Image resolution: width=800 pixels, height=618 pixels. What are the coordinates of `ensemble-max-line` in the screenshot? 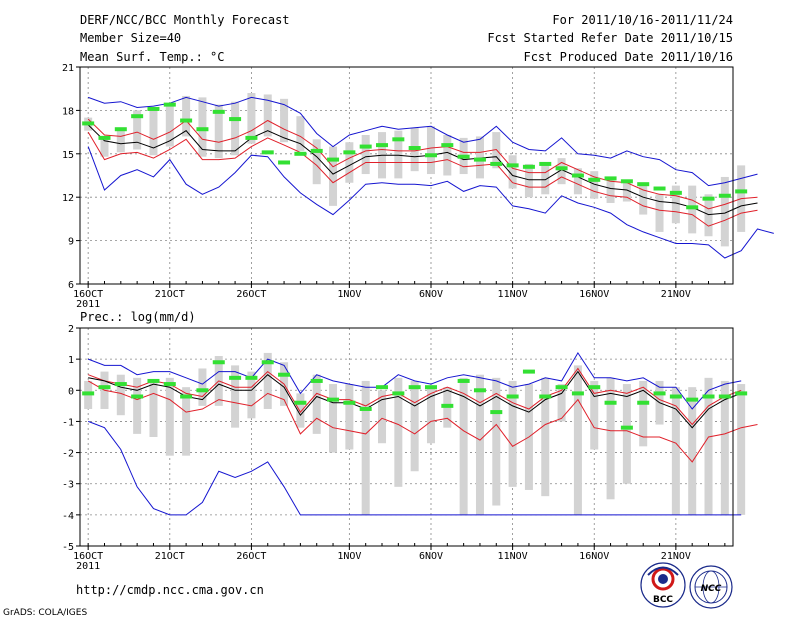 It's located at (423, 141).